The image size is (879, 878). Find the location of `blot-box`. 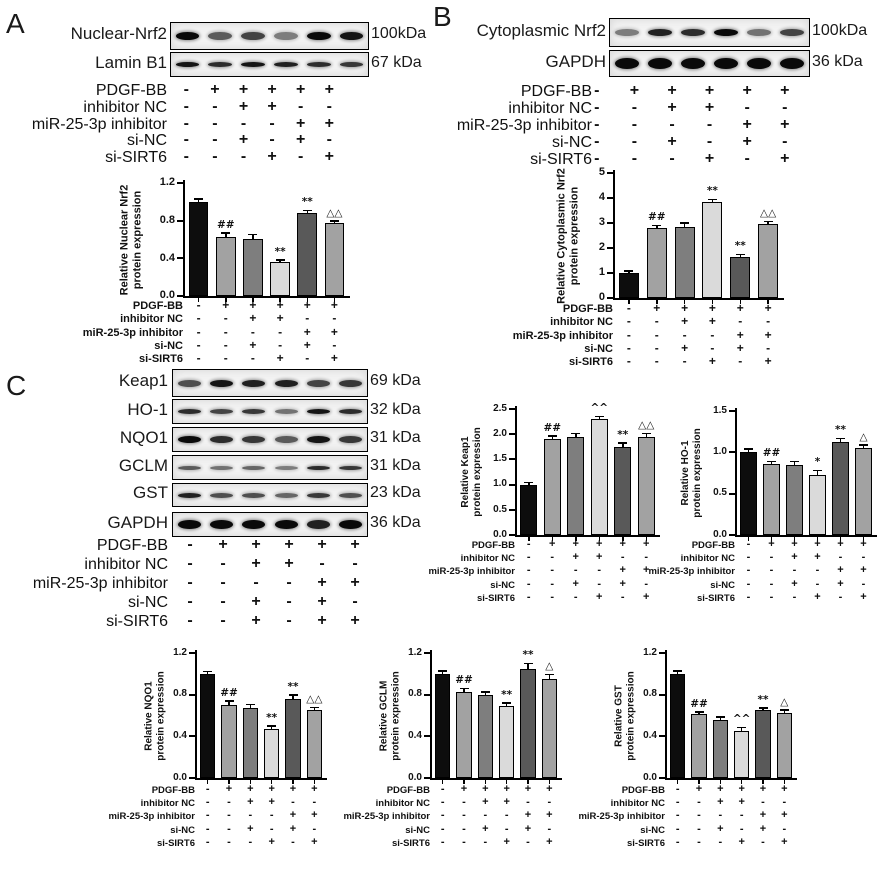

blot-box is located at coordinates (270, 524).